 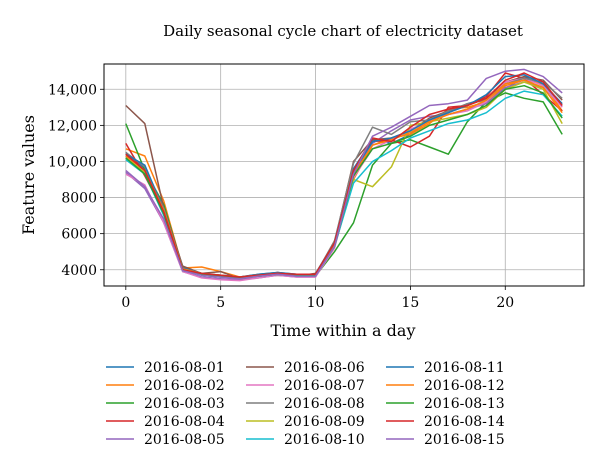 I want to click on legend-item: 2016-08-06, so click(x=305, y=368).